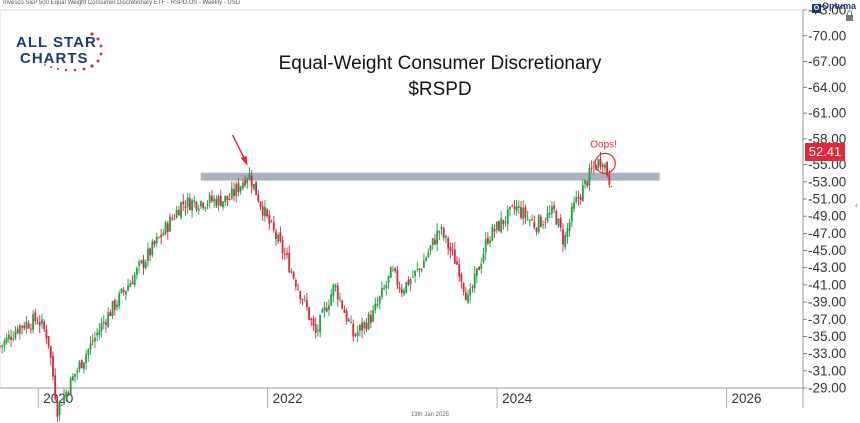  I want to click on brand-logo: O Optuma, so click(833, 7).